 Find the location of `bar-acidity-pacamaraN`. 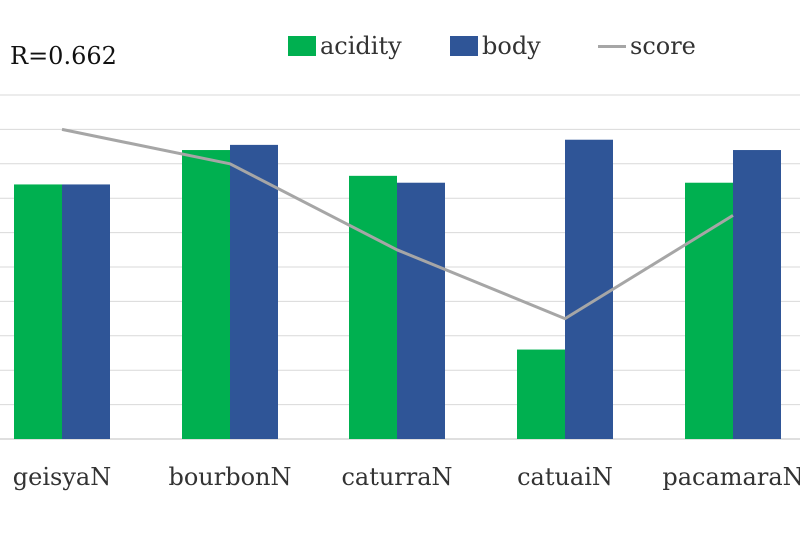

bar-acidity-pacamaraN is located at coordinates (709, 310).